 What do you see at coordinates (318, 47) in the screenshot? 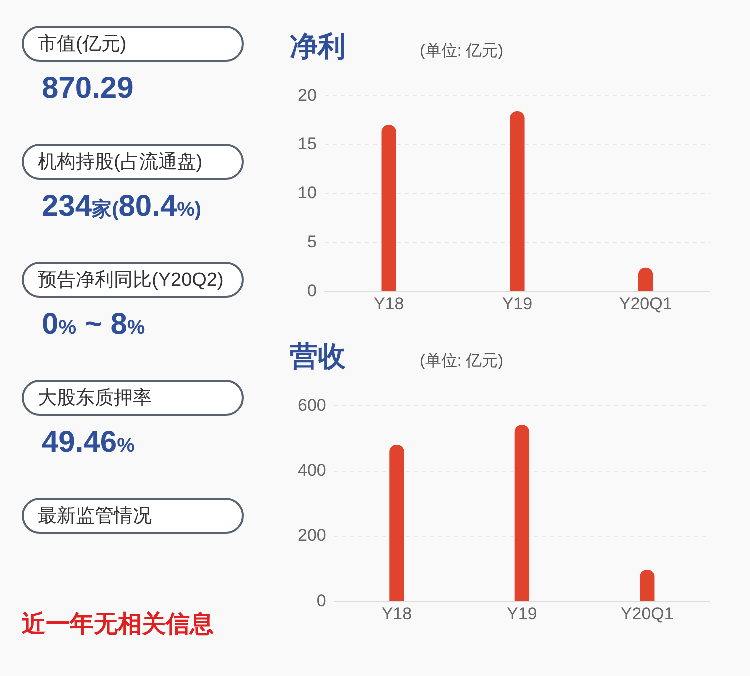
I see `chart-title: 净利` at bounding box center [318, 47].